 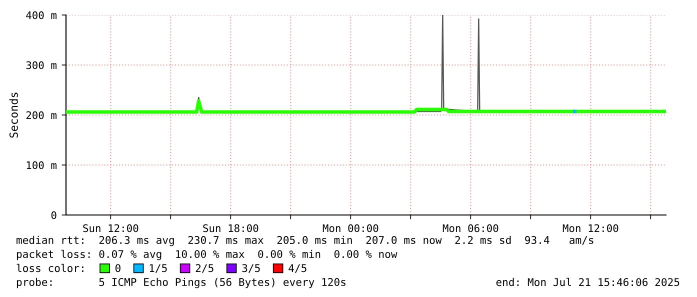 I want to click on x-tick-label: Sun 12:00, so click(x=110, y=228).